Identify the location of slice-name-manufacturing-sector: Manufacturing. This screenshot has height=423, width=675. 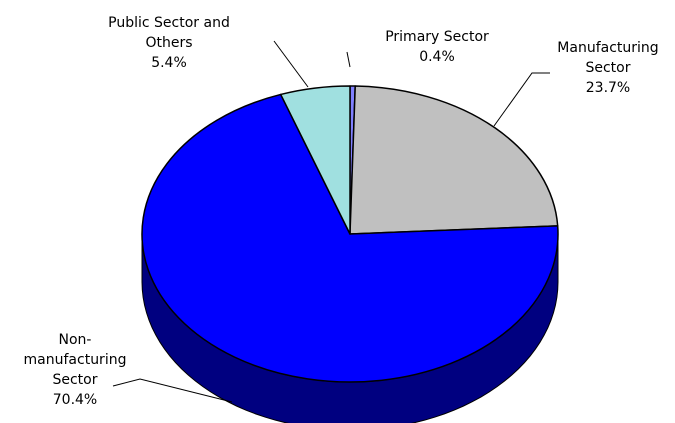
(607, 48).